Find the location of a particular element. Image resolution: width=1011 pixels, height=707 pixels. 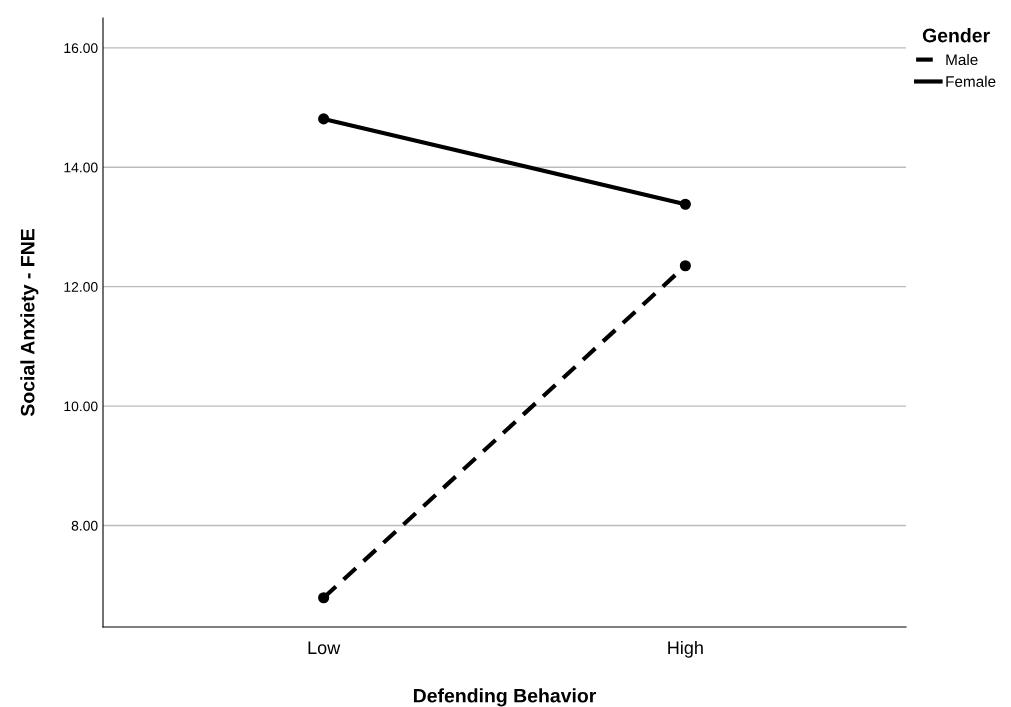

y-tick-label: 14.00 is located at coordinates (81, 167).